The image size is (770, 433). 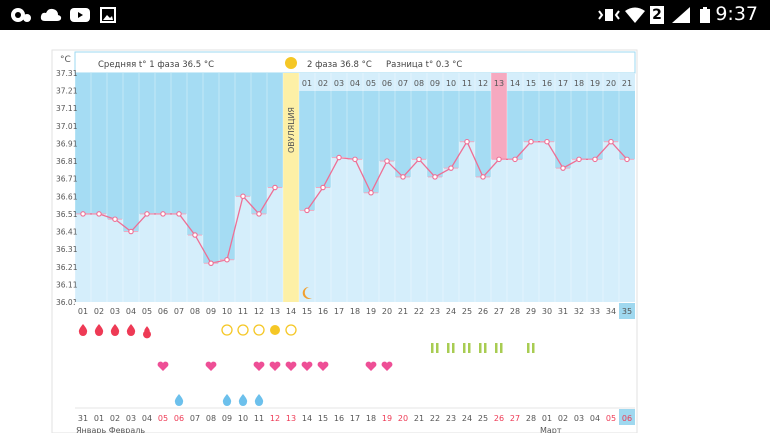 I want to click on blood-drop-icon, so click(x=99, y=330).